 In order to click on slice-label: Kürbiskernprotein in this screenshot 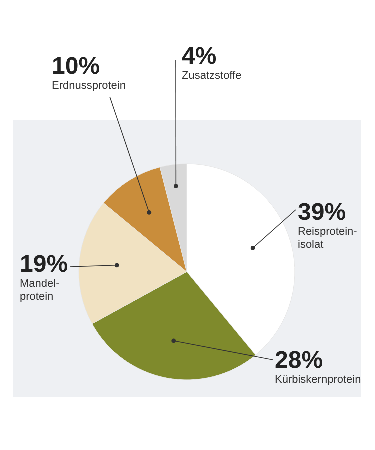, I will do `click(318, 380)`.